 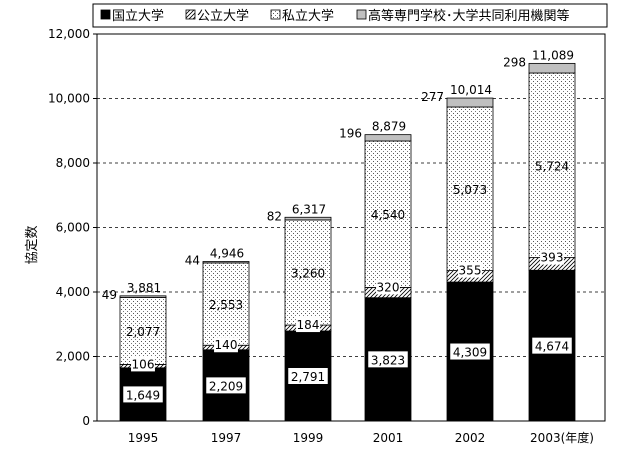 I want to click on legend-swatch-national, so click(x=105, y=14).